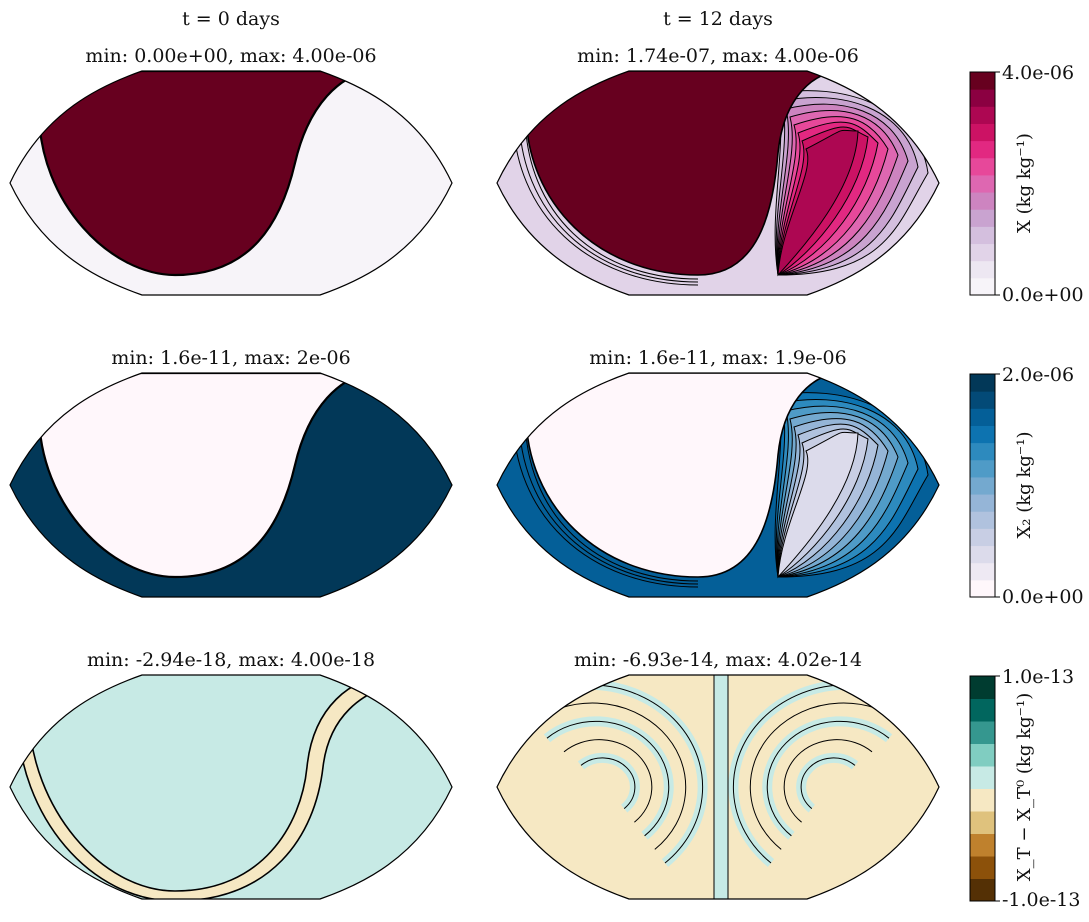 This screenshot has height=922, width=1089. What do you see at coordinates (231, 660) in the screenshot?
I see `panel-title-5: min: -2.94e-18, max: 4.00e-18` at bounding box center [231, 660].